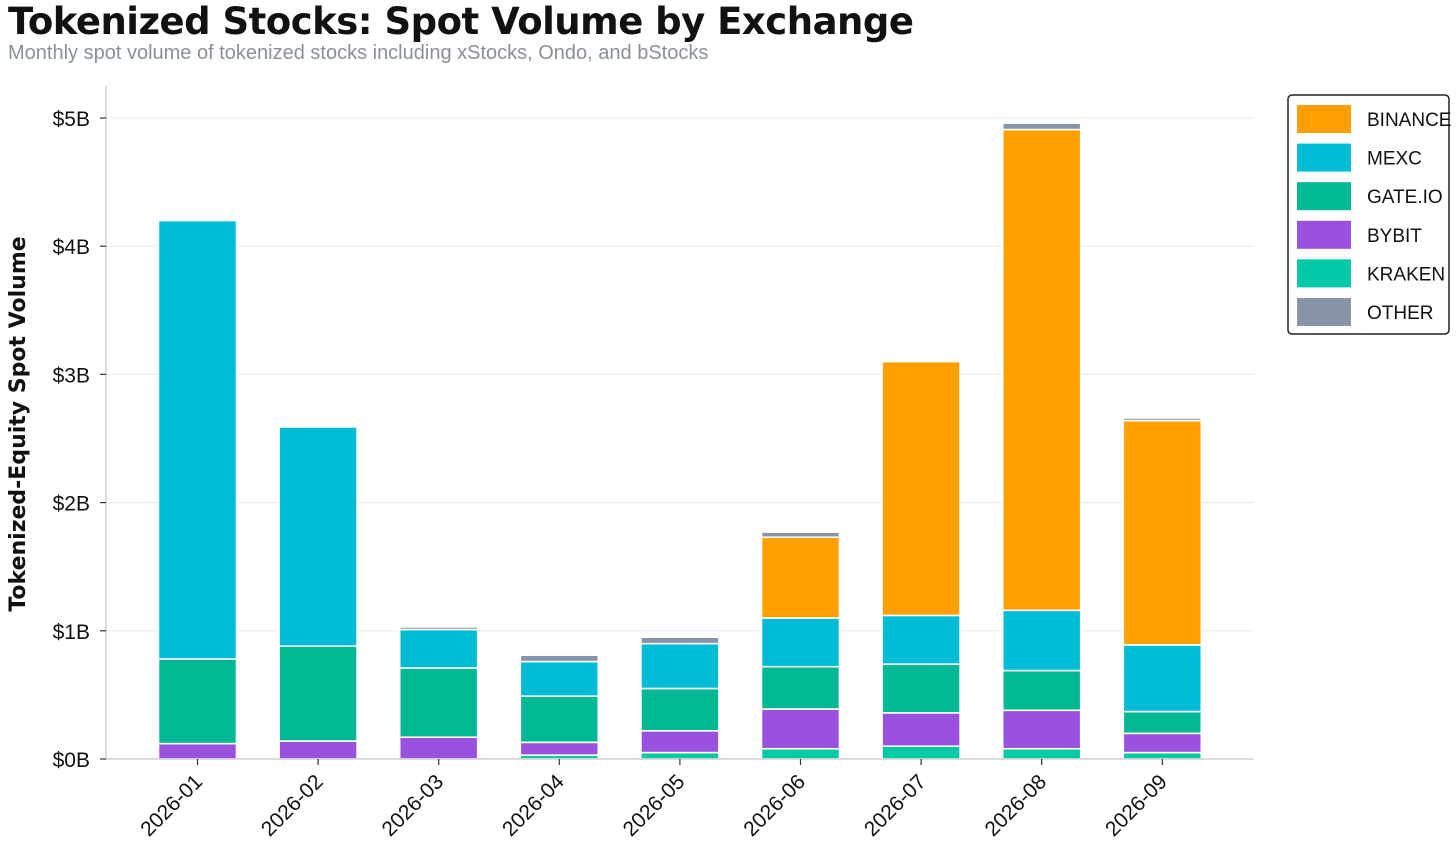 Image resolution: width=1456 pixels, height=847 pixels. Describe the element at coordinates (533, 805) in the screenshot. I see `x-tick-label: 2026-04` at that location.